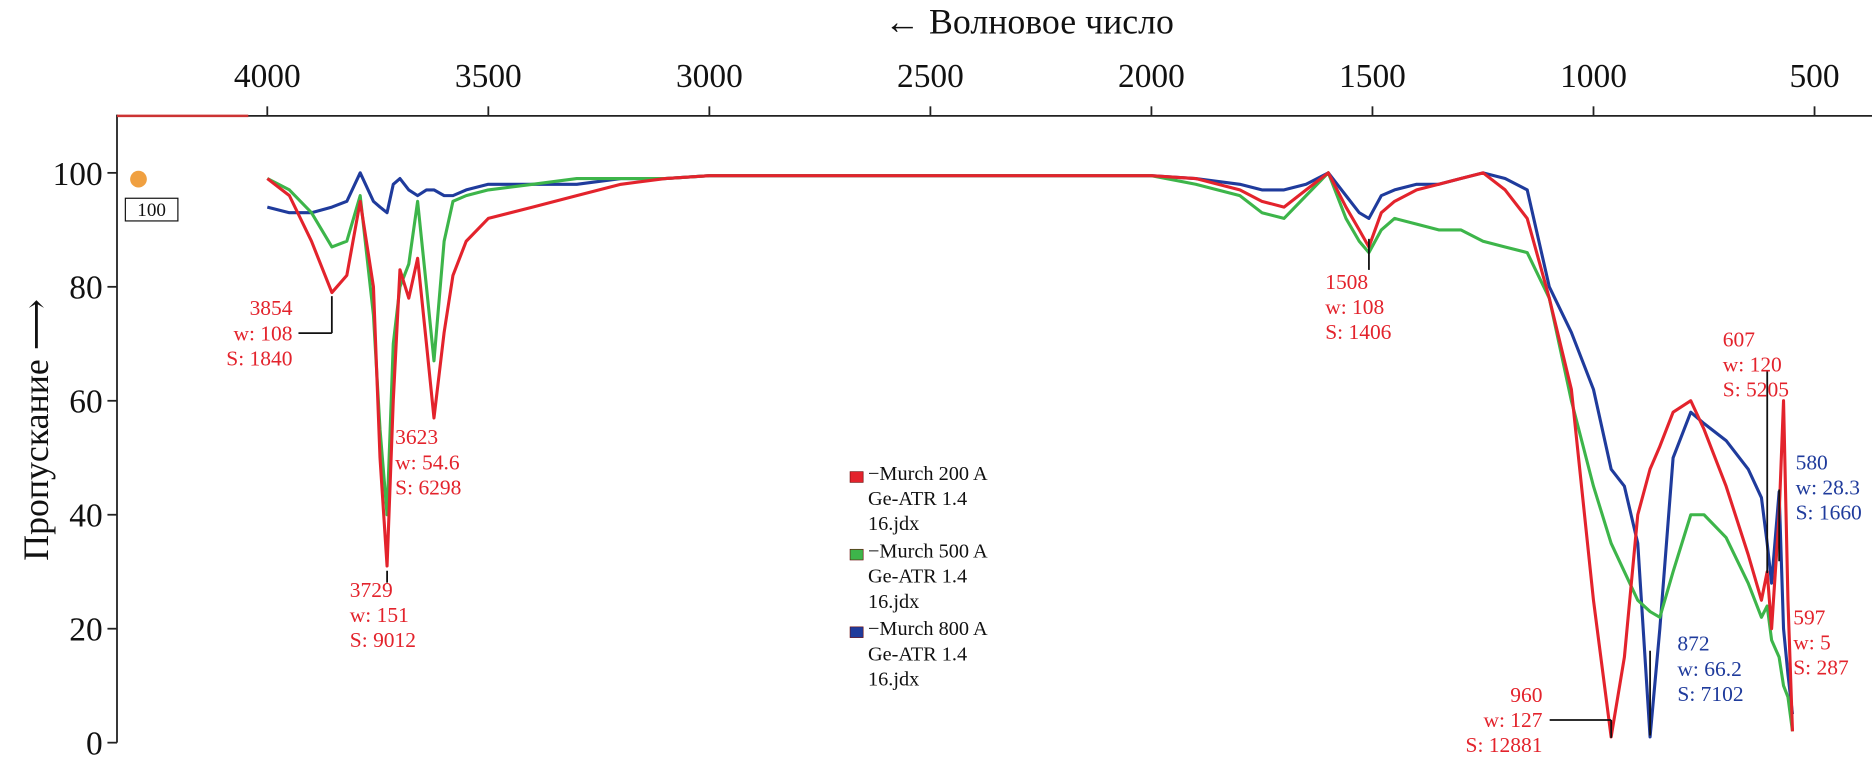 The width and height of the screenshot is (1872, 769). What do you see at coordinates (1821, 668) in the screenshot?
I see `annotation-text: S: 287` at bounding box center [1821, 668].